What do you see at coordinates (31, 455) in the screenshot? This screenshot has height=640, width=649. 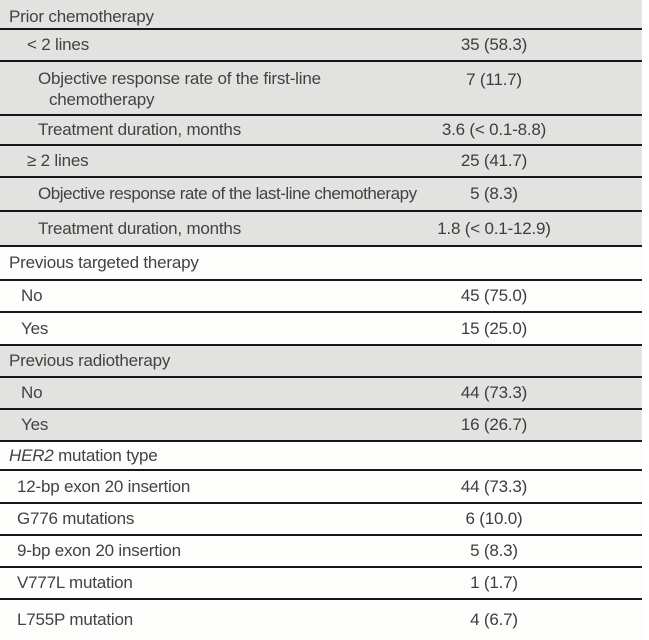 I see `gene-name-italic: HER2` at bounding box center [31, 455].